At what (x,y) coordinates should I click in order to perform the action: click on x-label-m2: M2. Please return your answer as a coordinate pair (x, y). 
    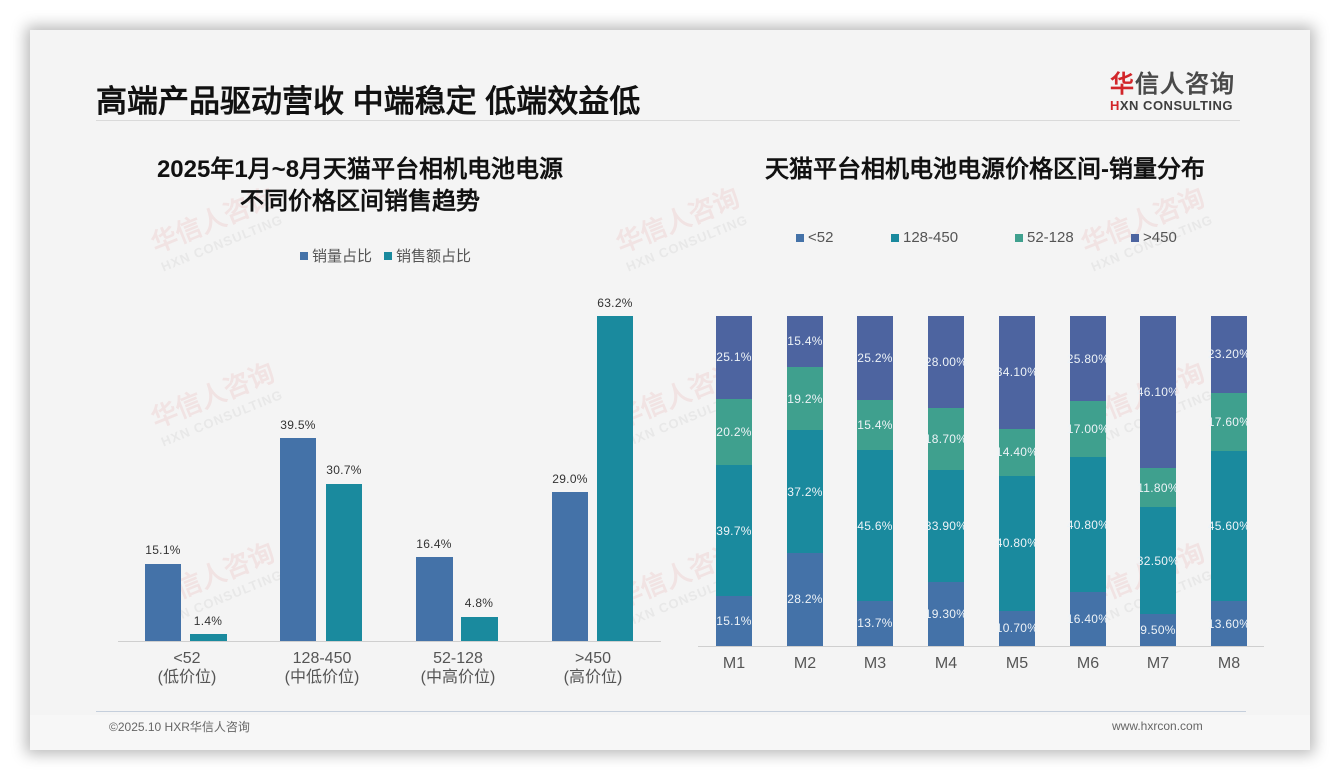
    Looking at the image, I should click on (805, 663).